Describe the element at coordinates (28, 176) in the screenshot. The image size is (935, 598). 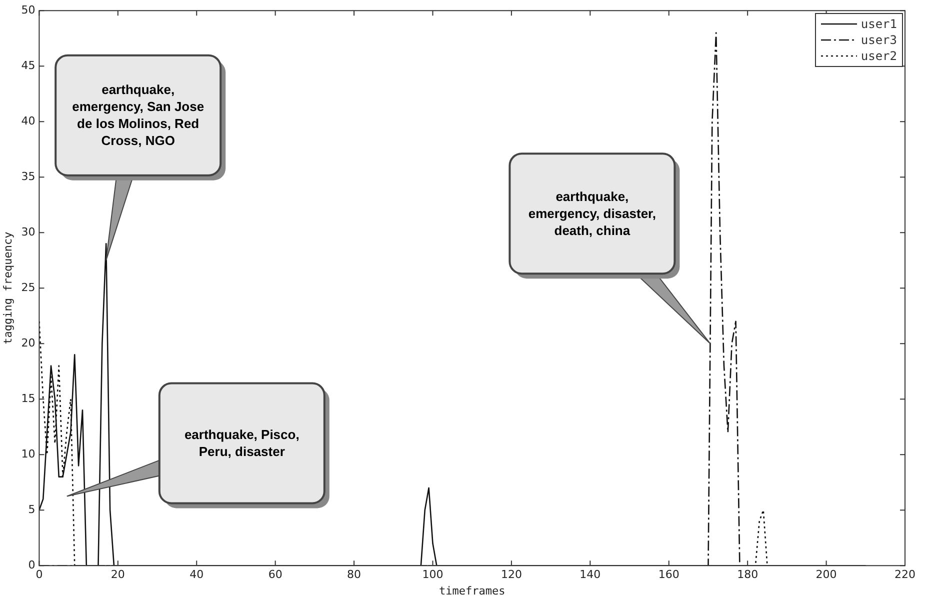
I see `y-tick-label: 35` at that location.